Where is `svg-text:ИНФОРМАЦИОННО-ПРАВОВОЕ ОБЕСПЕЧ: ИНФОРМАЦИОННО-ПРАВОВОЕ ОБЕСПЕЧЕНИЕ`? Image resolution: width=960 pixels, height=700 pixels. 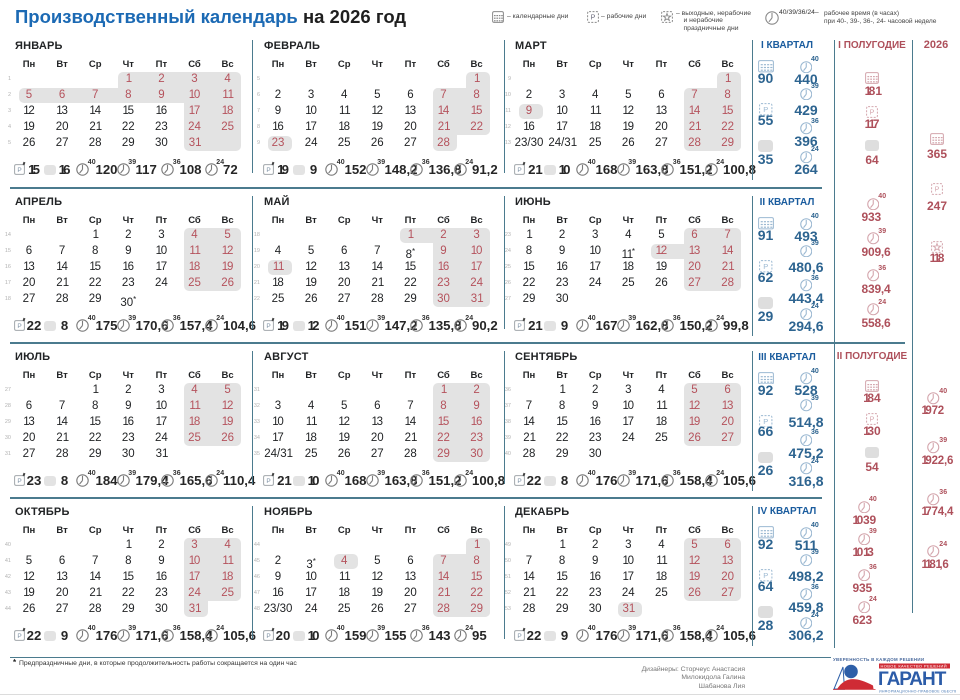 svg-text:ИНФОРМАЦИОННО-ПРАВОВОЕ ОБЕСПЕЧ: ИНФОРМАЦИОННО-ПРАВОВОЕ ОБЕСПЕЧЕНИЕ is located at coordinates (917, 692).